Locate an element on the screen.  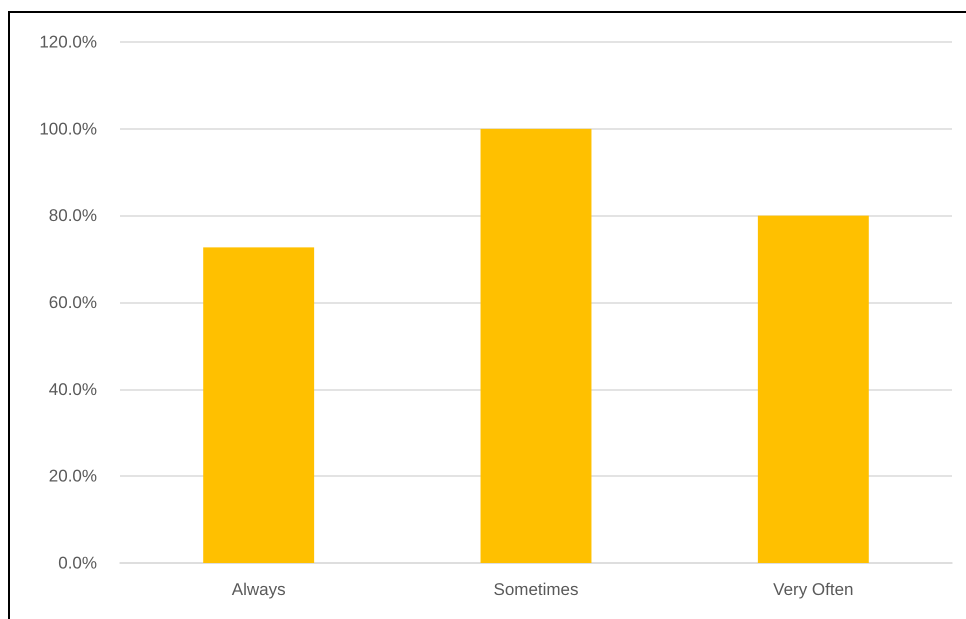
y-tick-label: 80.0% is located at coordinates (72, 216).